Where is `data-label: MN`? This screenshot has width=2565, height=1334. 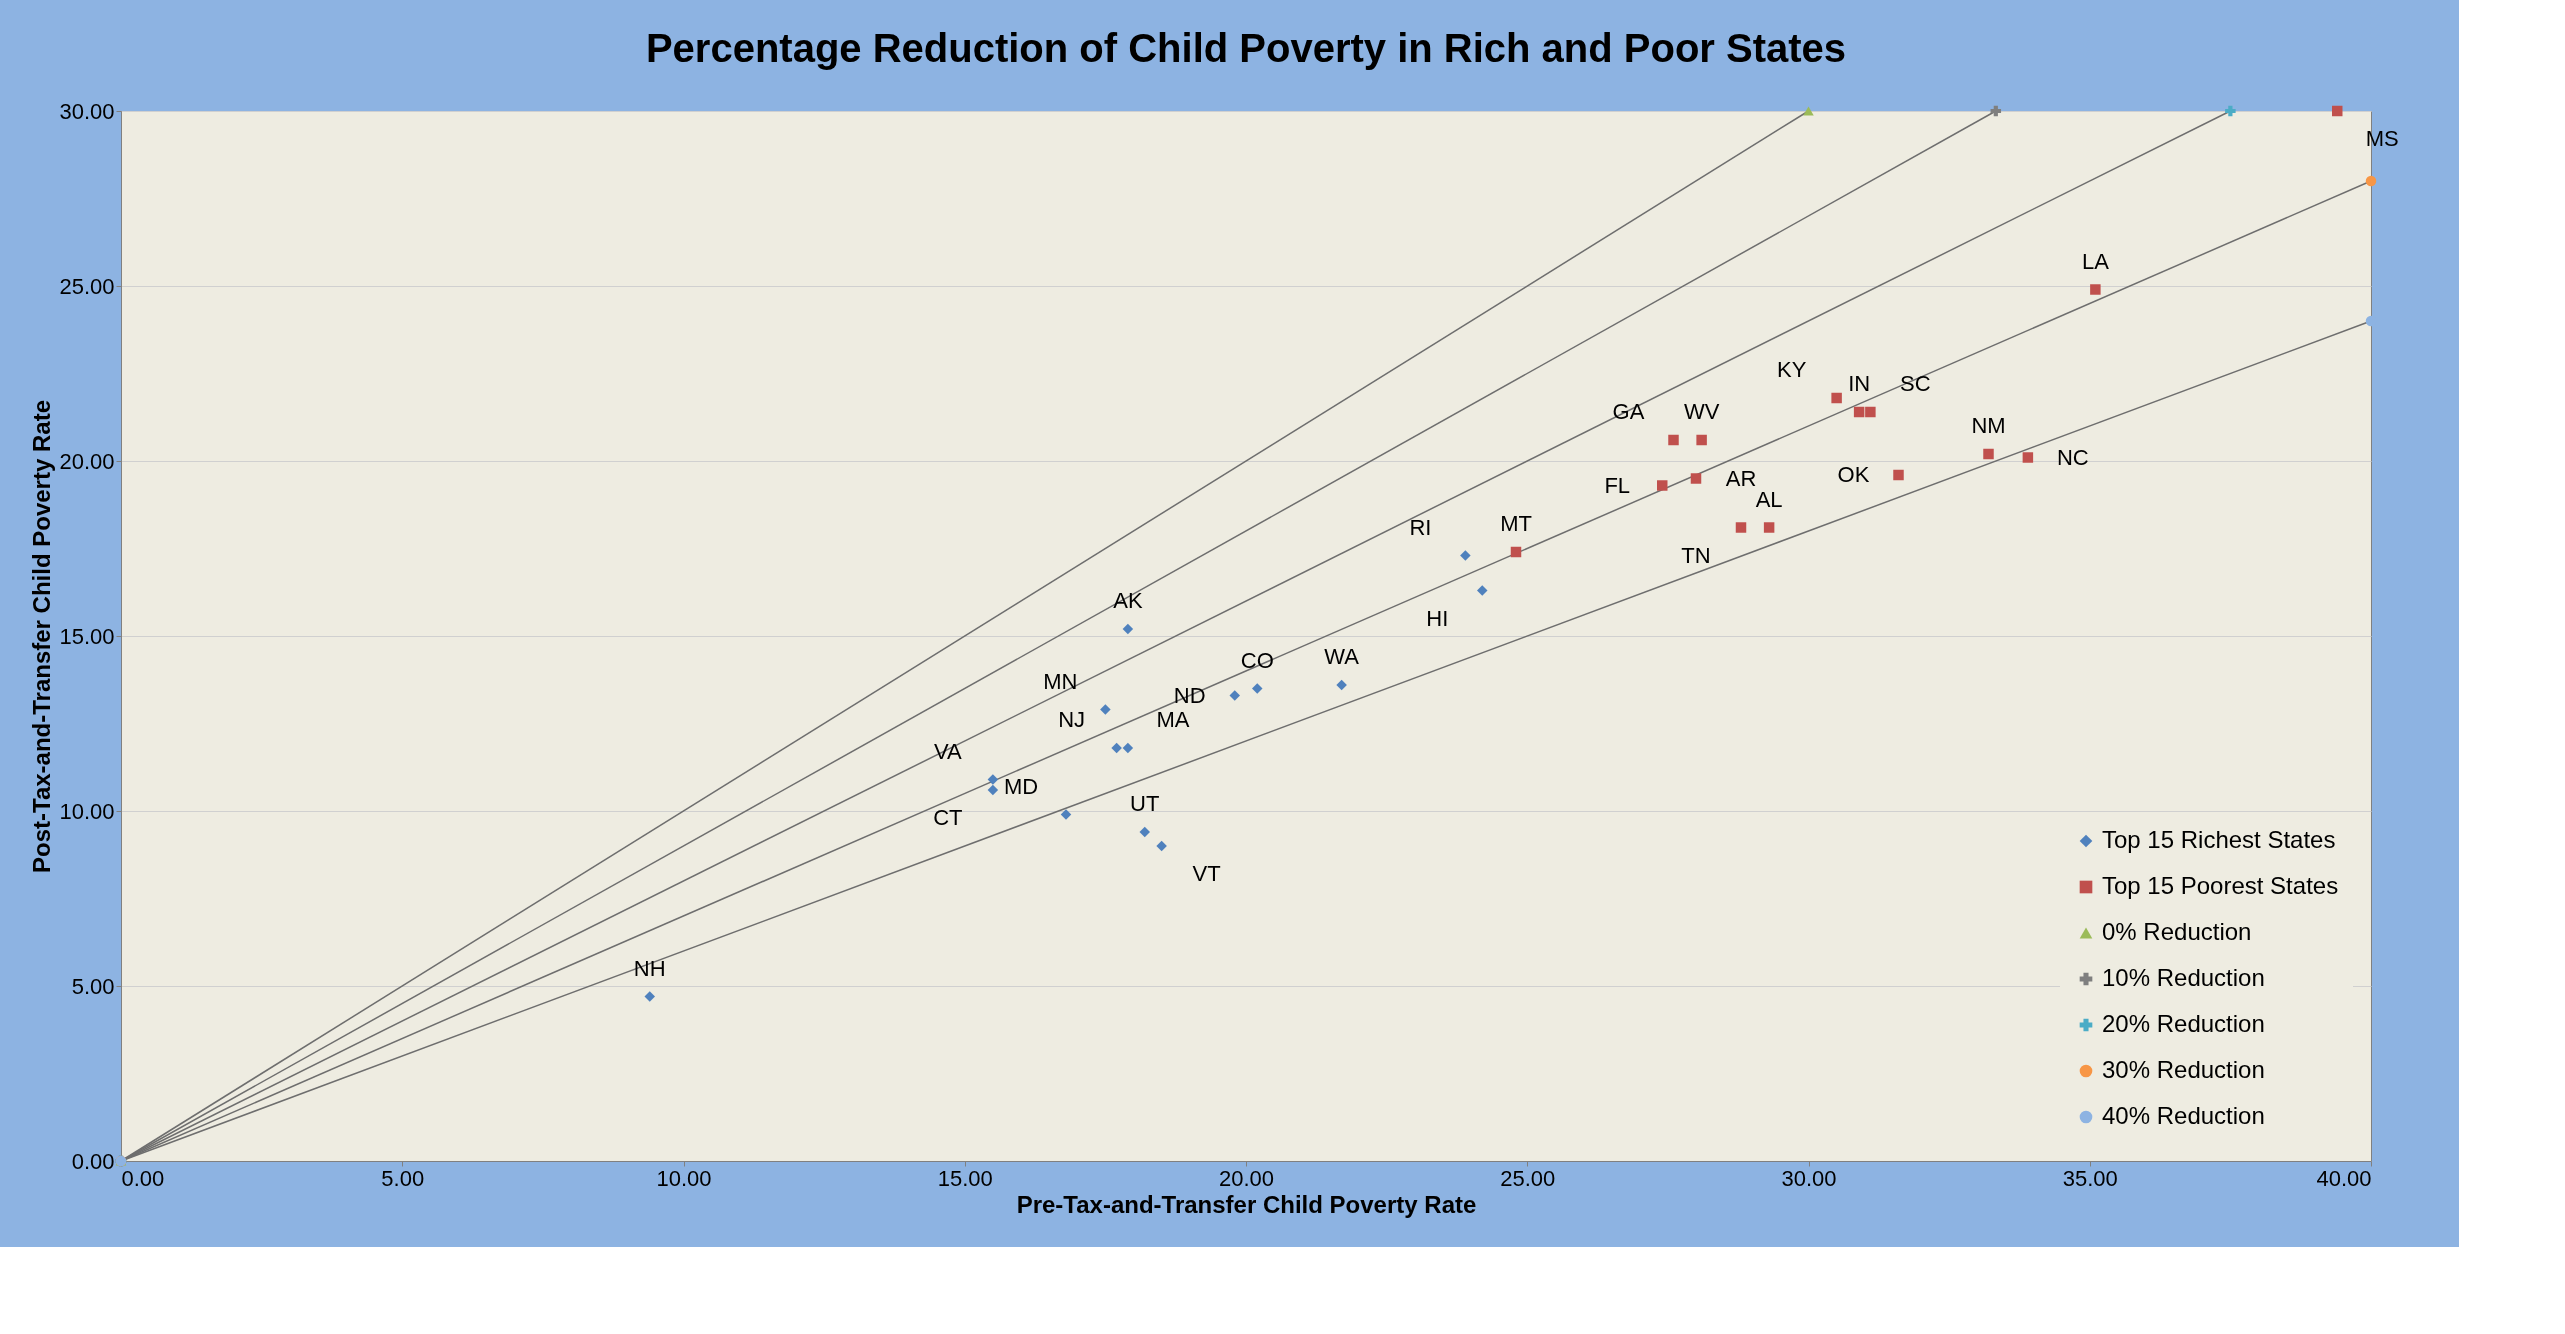 data-label: MN is located at coordinates (1060, 681).